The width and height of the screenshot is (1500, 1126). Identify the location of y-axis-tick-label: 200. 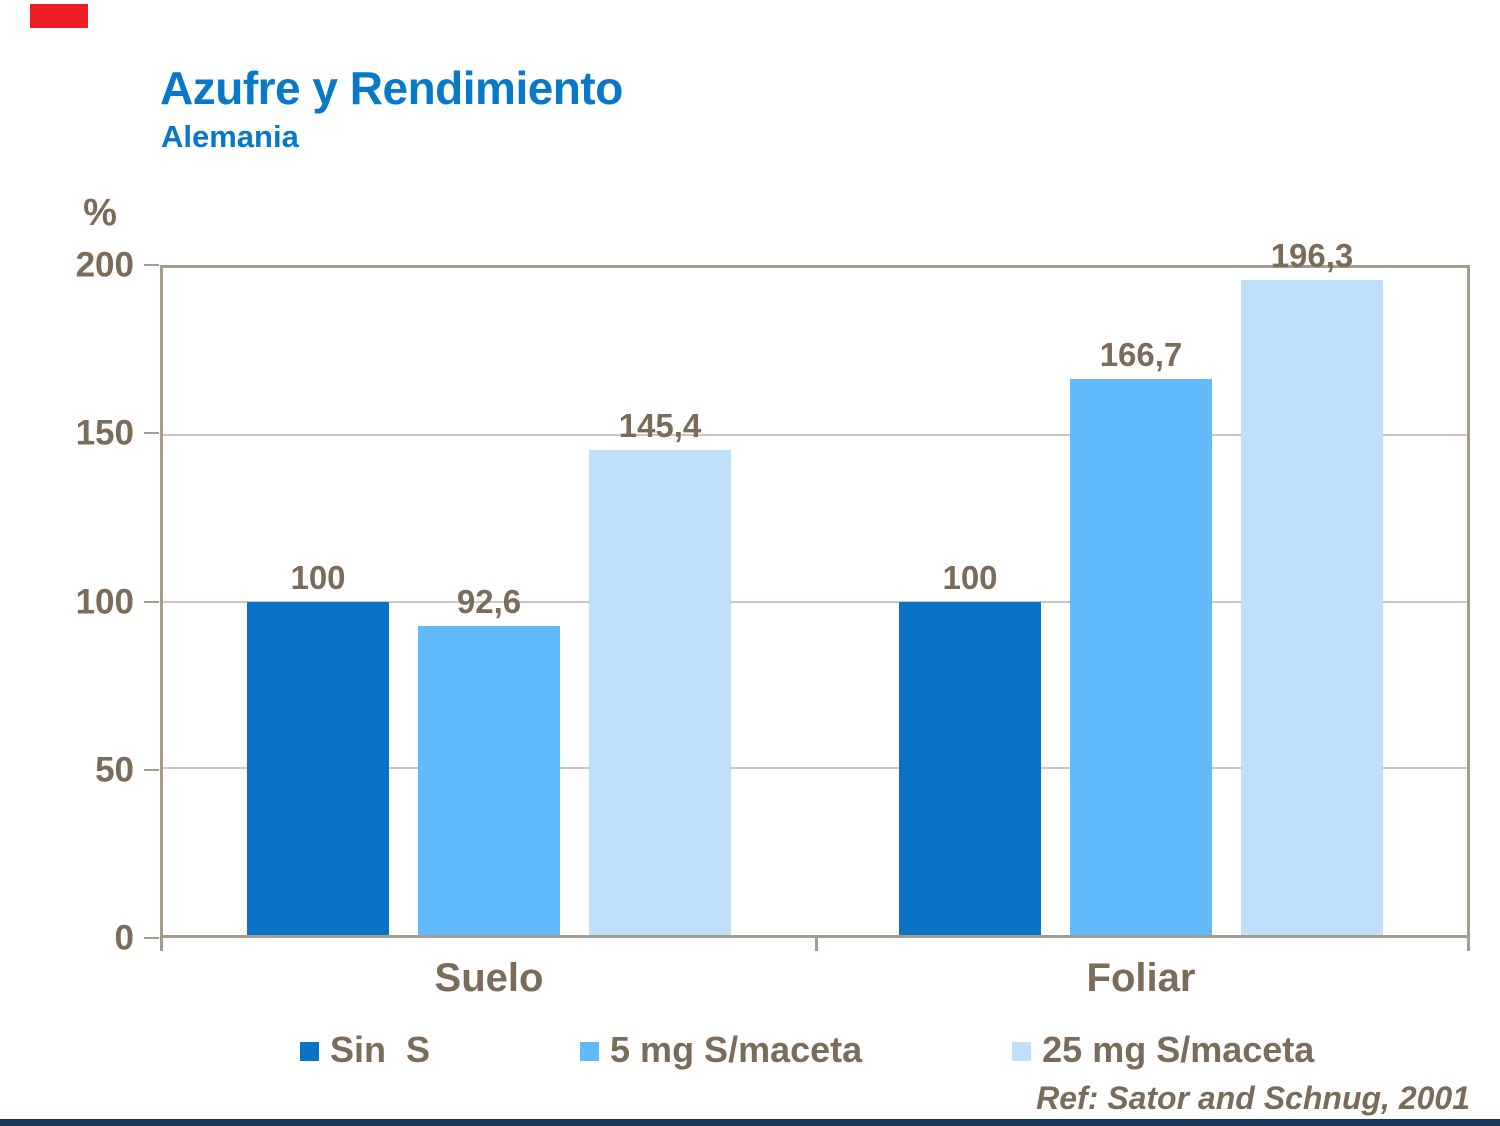
(104, 265).